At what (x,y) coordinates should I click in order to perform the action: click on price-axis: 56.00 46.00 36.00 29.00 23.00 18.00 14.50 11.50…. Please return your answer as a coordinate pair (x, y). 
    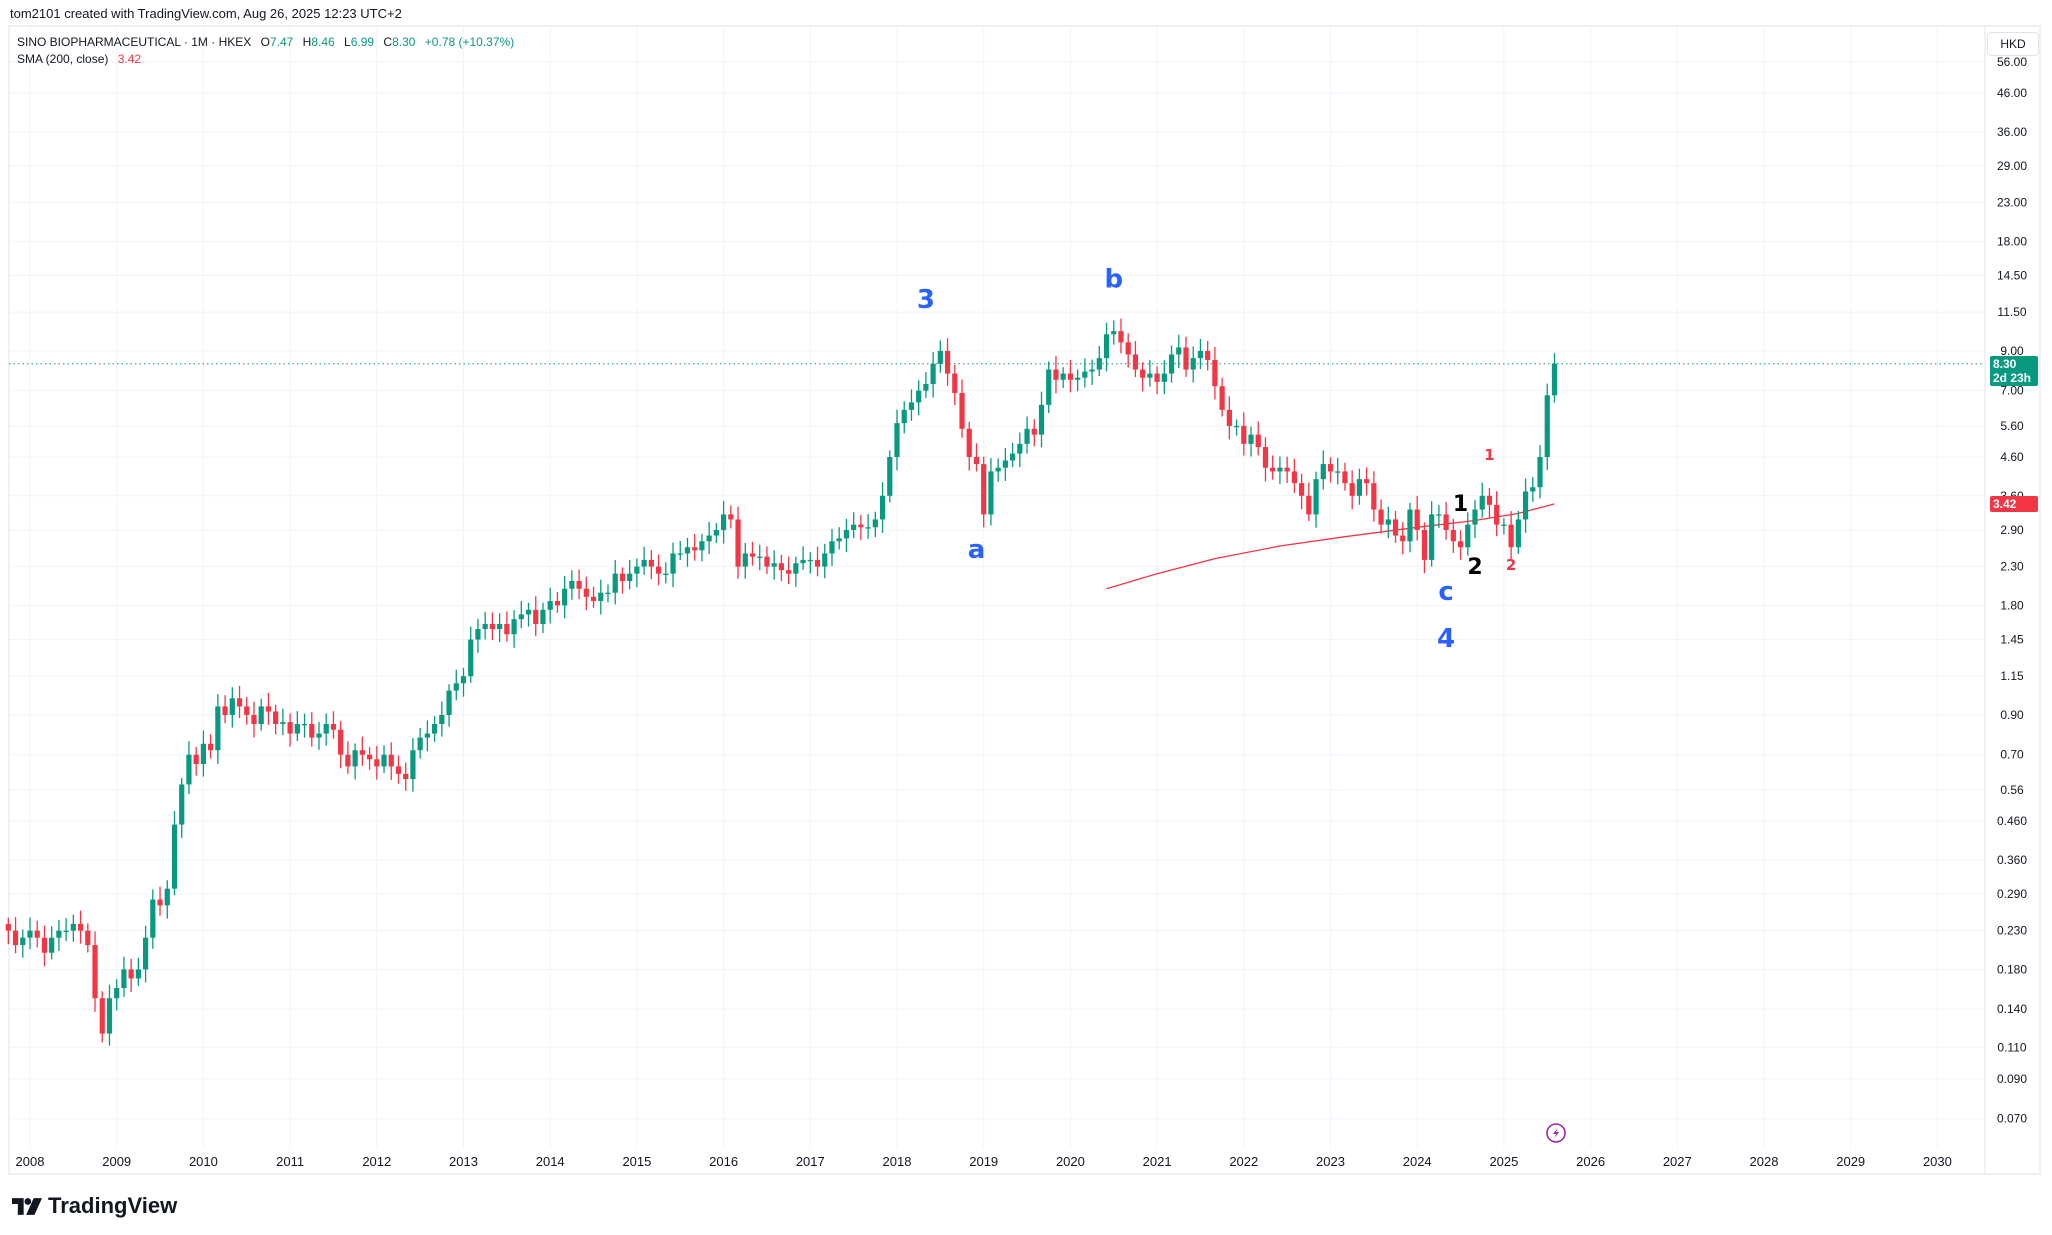
    Looking at the image, I should click on (2005, 600).